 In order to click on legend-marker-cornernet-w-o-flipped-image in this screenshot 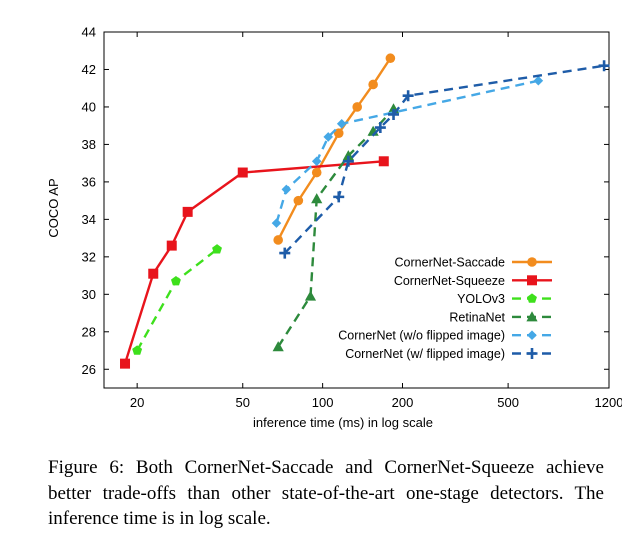, I will do `click(532, 335)`.